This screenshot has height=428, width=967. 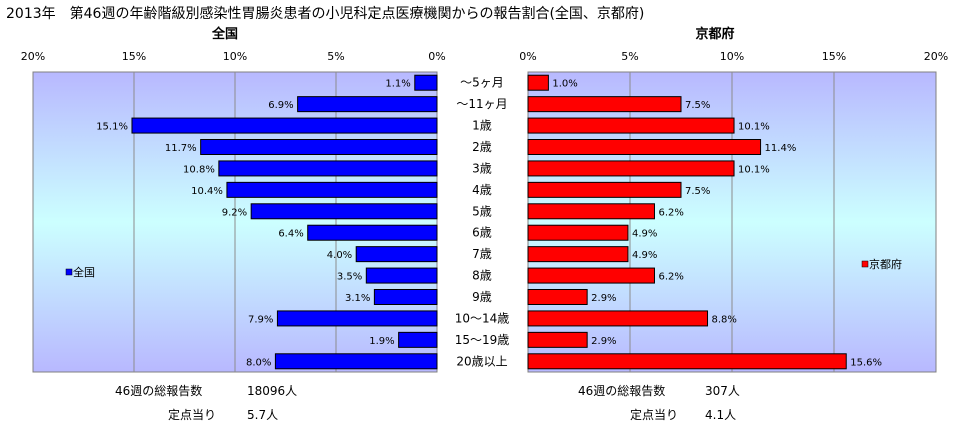 I want to click on category-label: 8歳, so click(x=482, y=276).